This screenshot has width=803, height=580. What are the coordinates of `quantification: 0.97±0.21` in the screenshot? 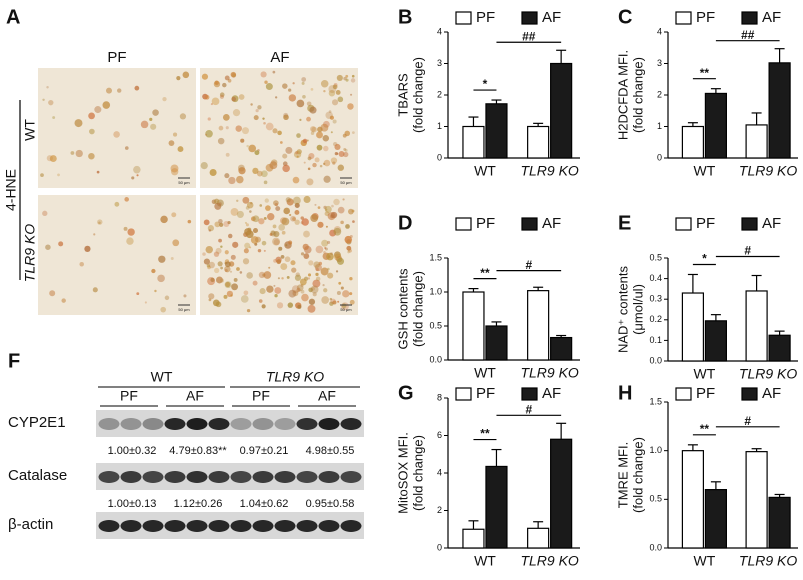 It's located at (264, 451).